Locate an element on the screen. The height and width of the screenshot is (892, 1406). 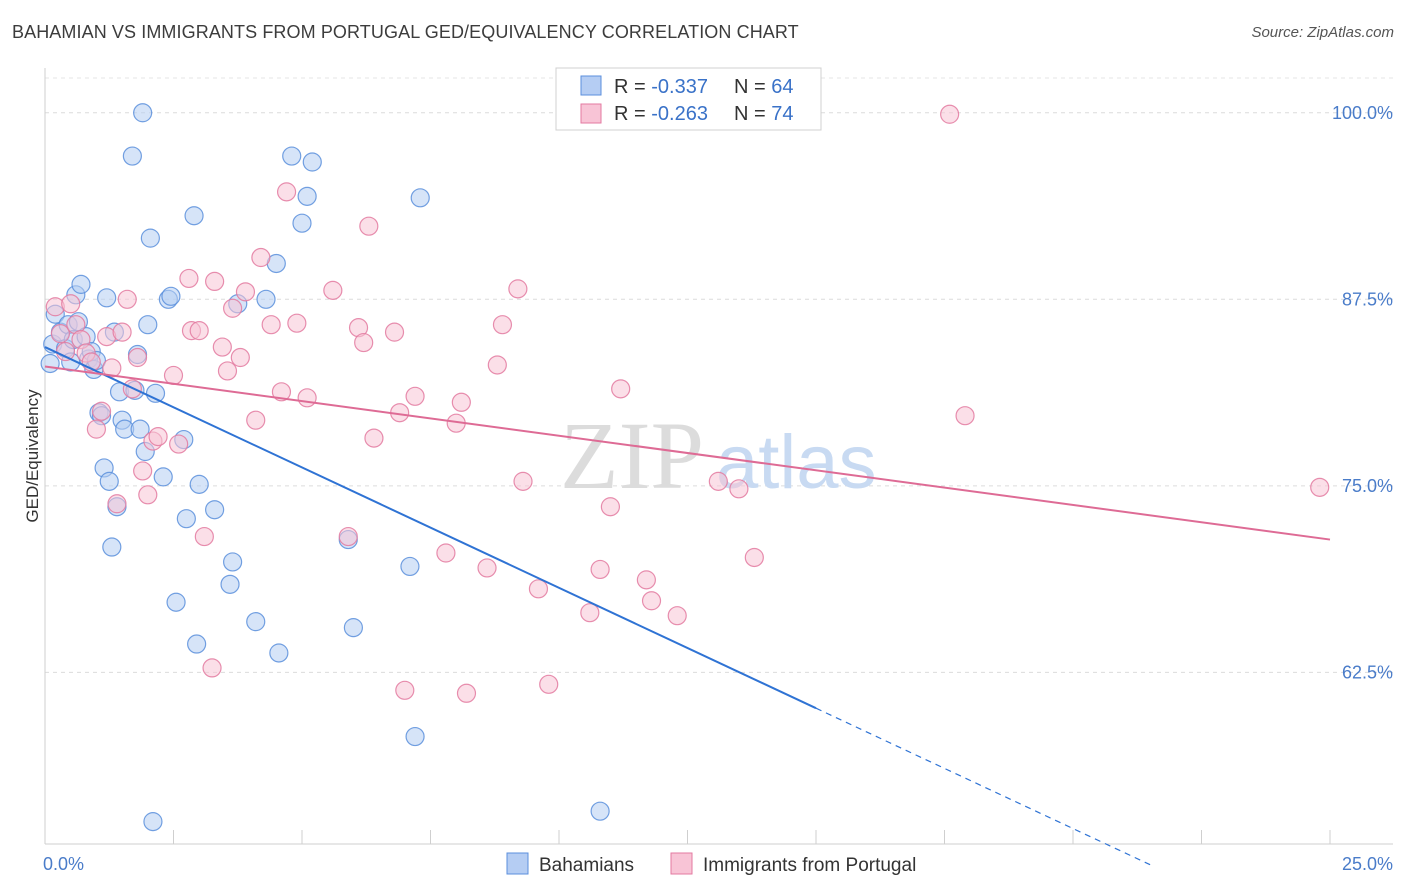
stats-legend-swatch-portugal is located at coordinates (591, 113).